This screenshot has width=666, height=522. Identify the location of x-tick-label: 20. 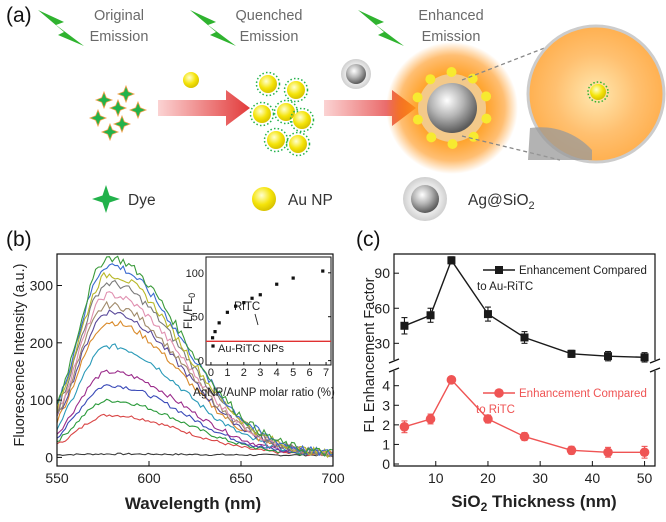
(488, 478).